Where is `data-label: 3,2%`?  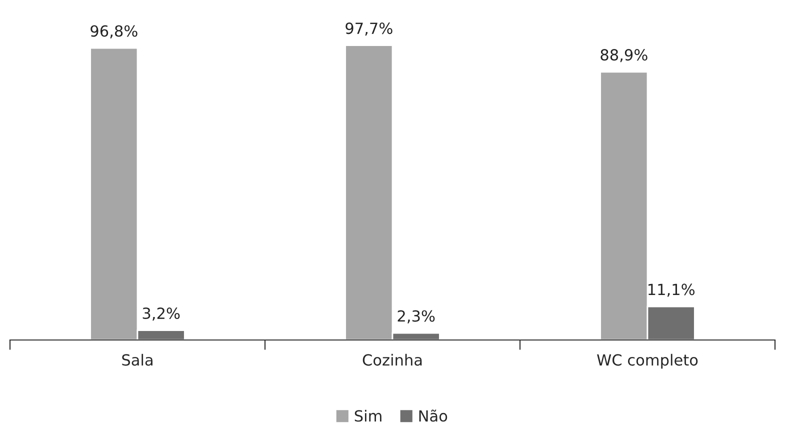
data-label: 3,2% is located at coordinates (161, 314).